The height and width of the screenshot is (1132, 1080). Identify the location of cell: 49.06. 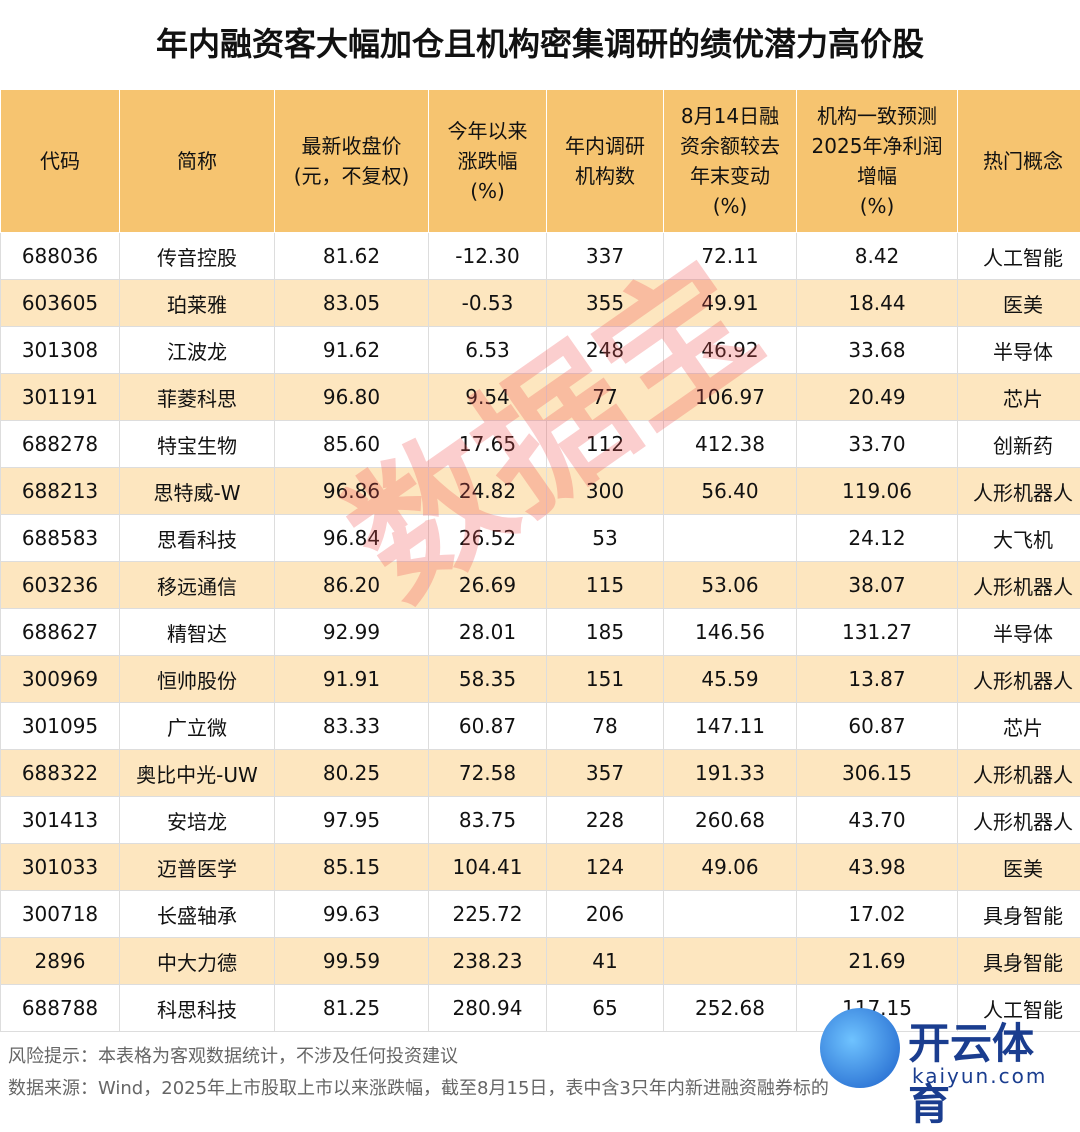
(730, 867).